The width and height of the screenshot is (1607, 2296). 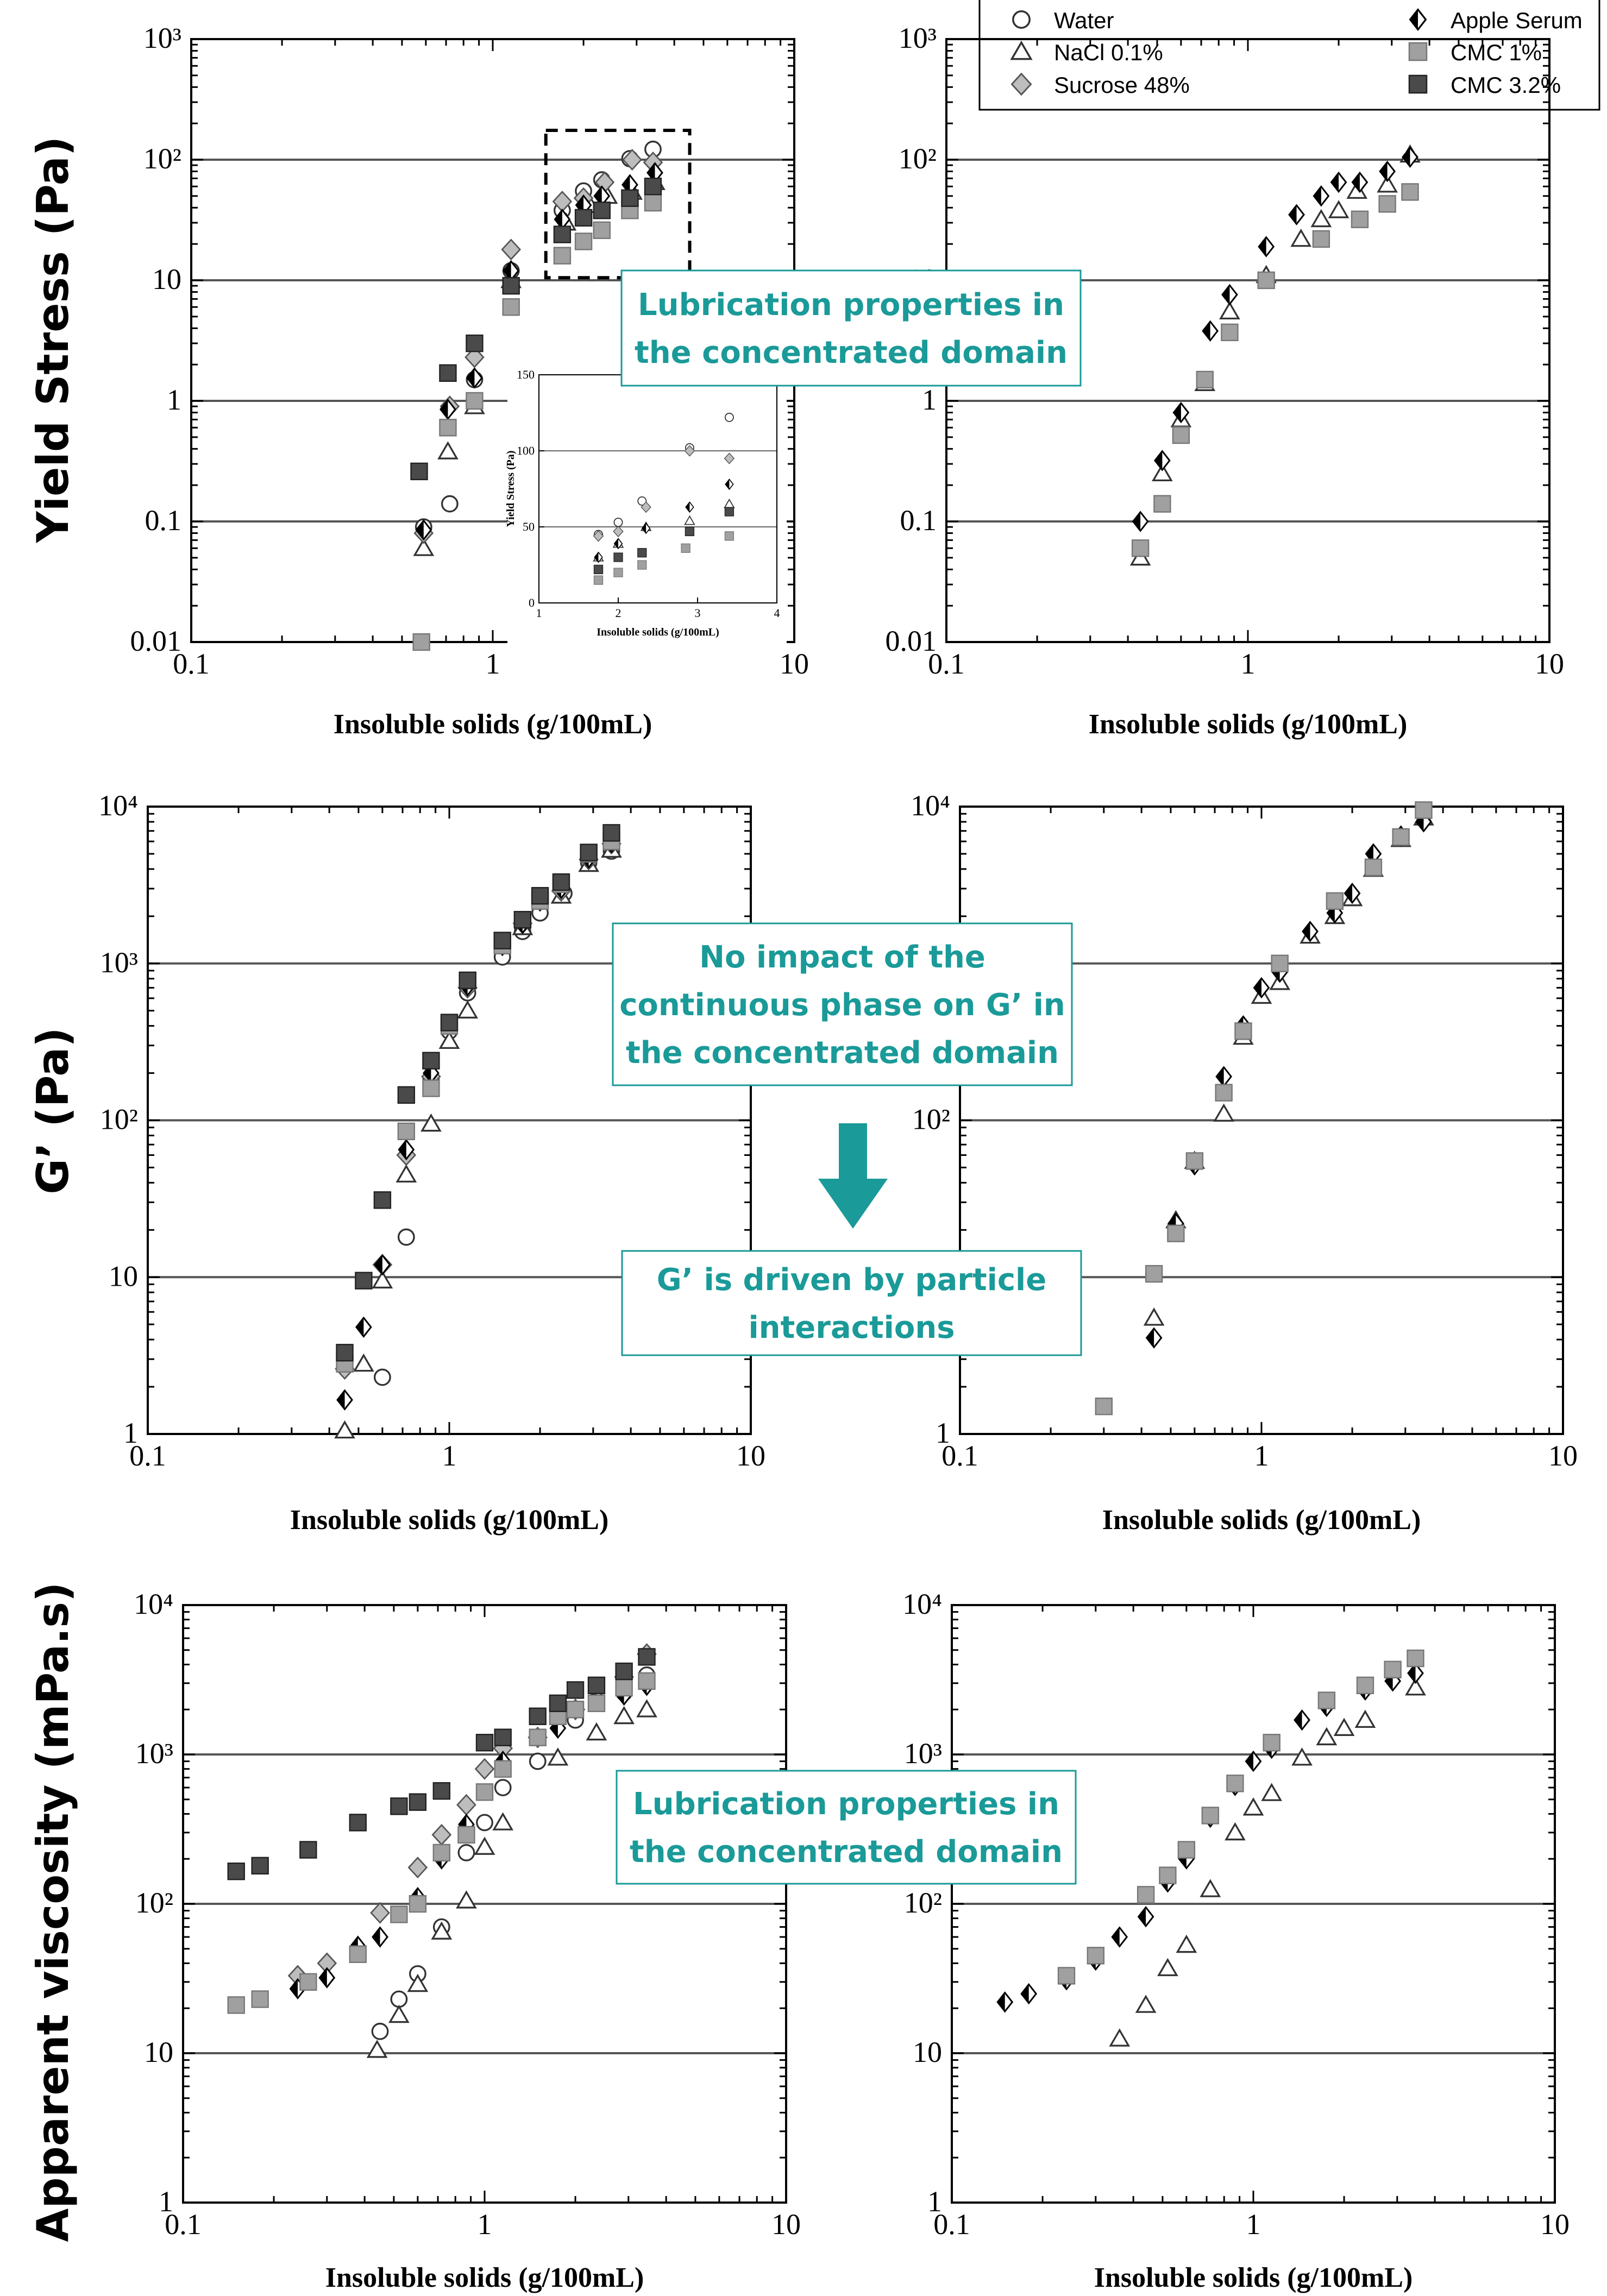 I want to click on x-tick-label: 1, so click(x=449, y=1455).